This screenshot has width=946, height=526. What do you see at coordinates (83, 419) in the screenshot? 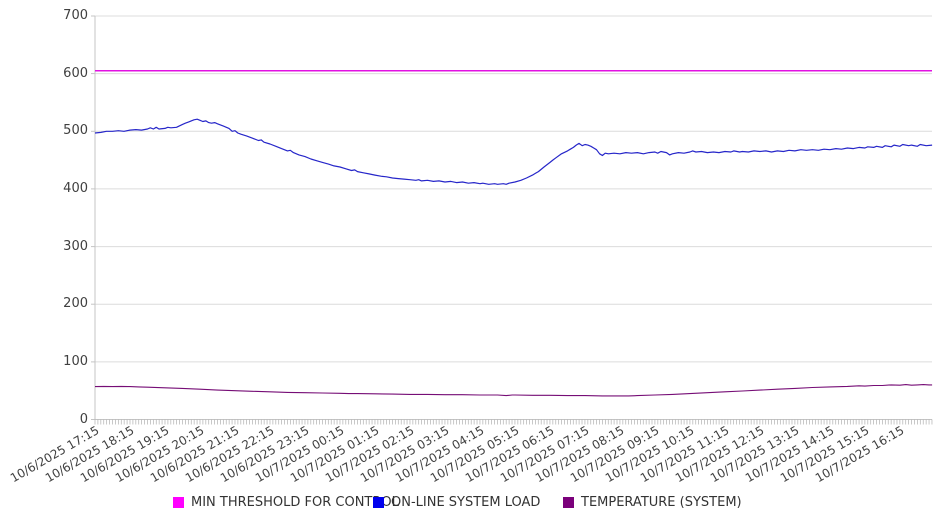
I see `y-tick-label: 0` at bounding box center [83, 419].